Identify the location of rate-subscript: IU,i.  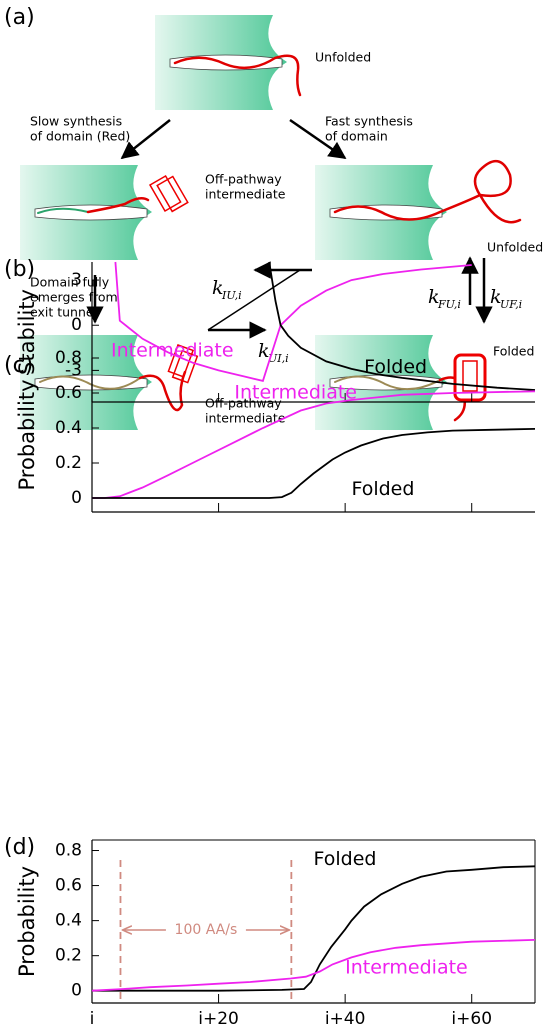
(231, 295).